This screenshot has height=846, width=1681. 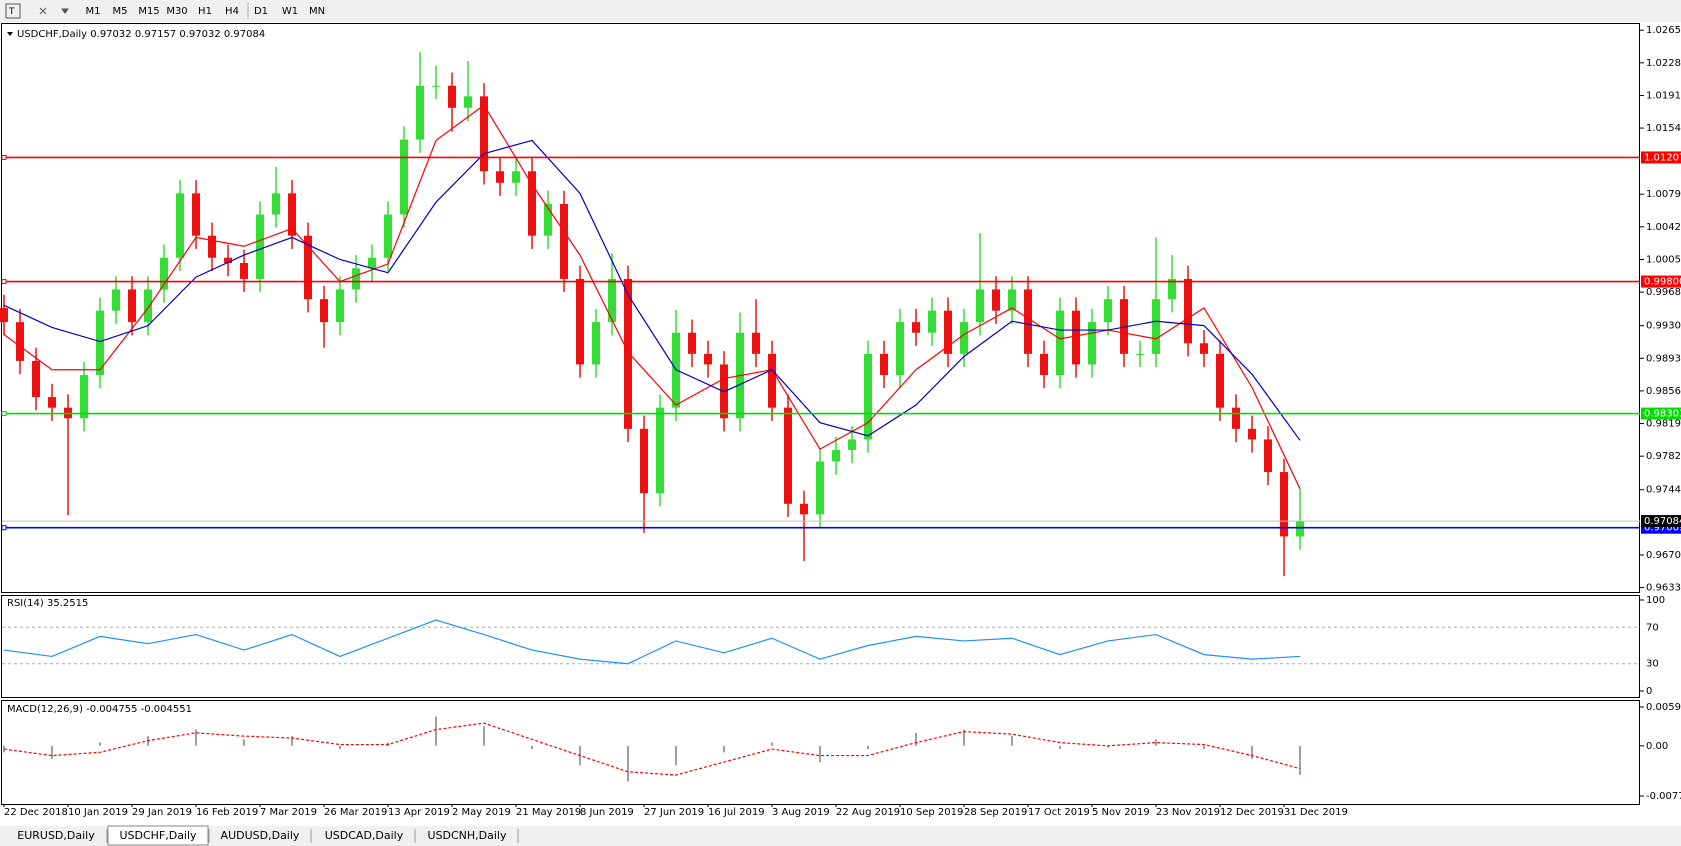 I want to click on symbol-tab: USDCHF,Daily, so click(x=158, y=835).